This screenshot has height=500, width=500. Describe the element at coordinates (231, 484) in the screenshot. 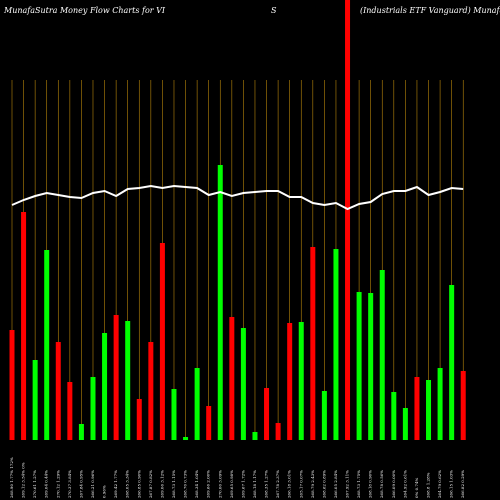

I see `x-tick-label: 269.65 0.98%` at that location.